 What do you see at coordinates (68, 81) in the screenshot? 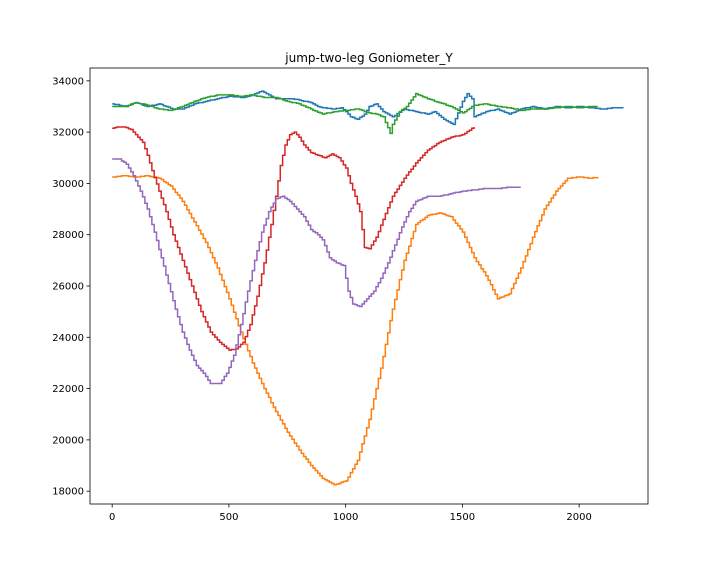
I see `y-tick-label: 34000` at bounding box center [68, 81].